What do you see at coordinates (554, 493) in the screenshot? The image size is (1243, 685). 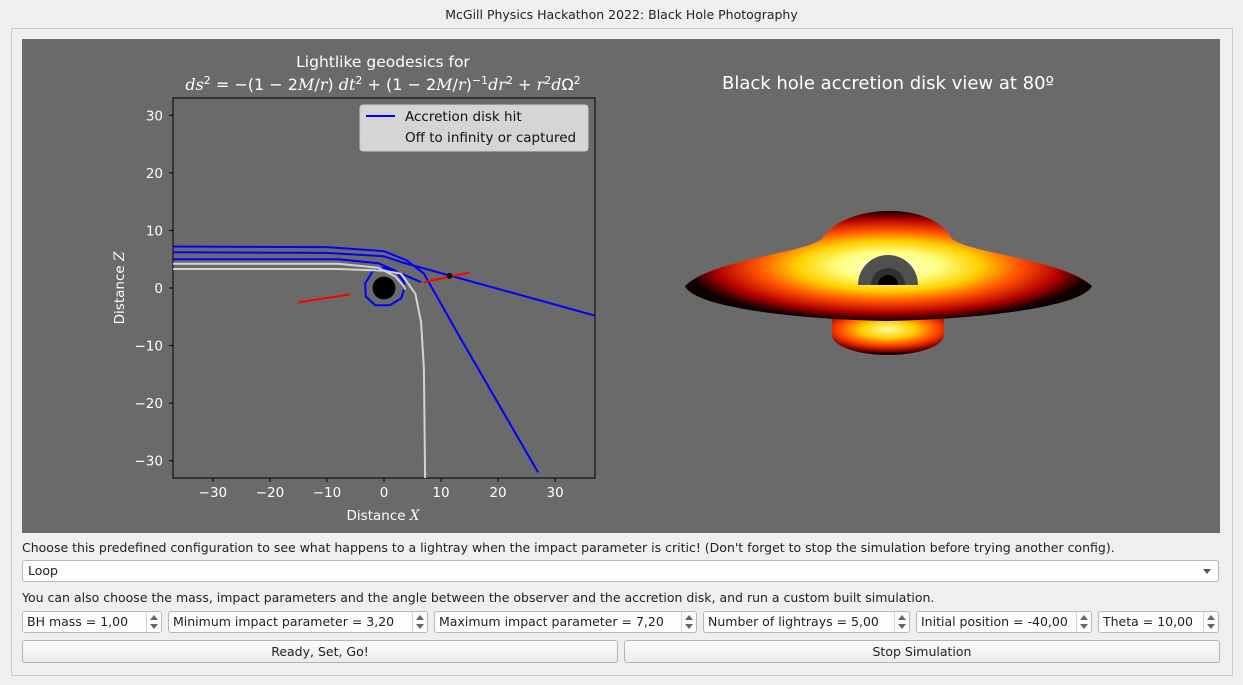 I see `x-tick-label: 30` at bounding box center [554, 493].